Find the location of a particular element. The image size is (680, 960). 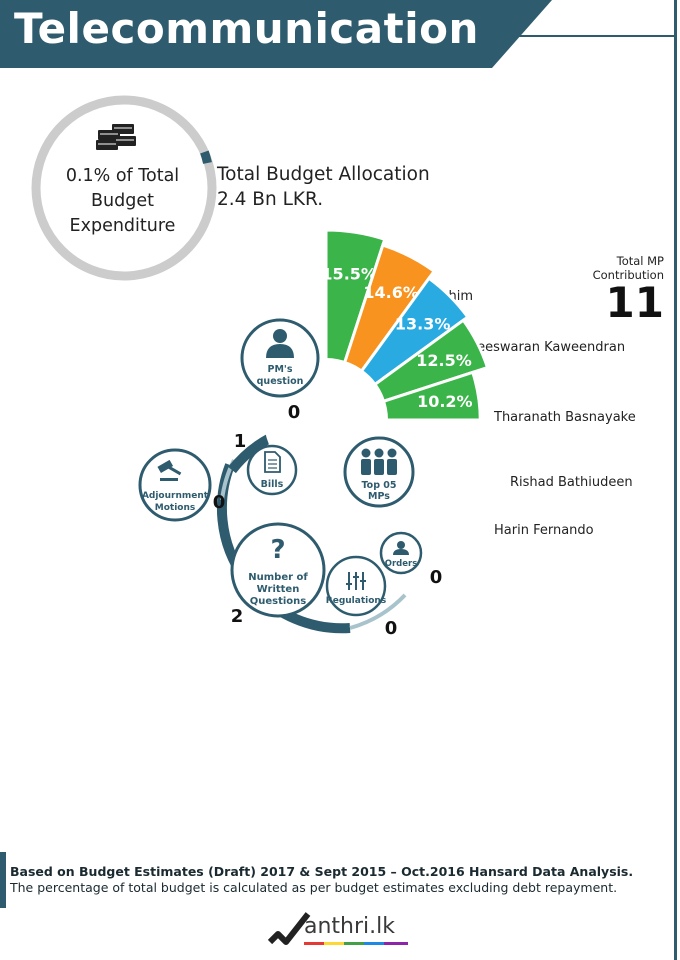

checkmark-logo-icon is located at coordinates (289, 928).